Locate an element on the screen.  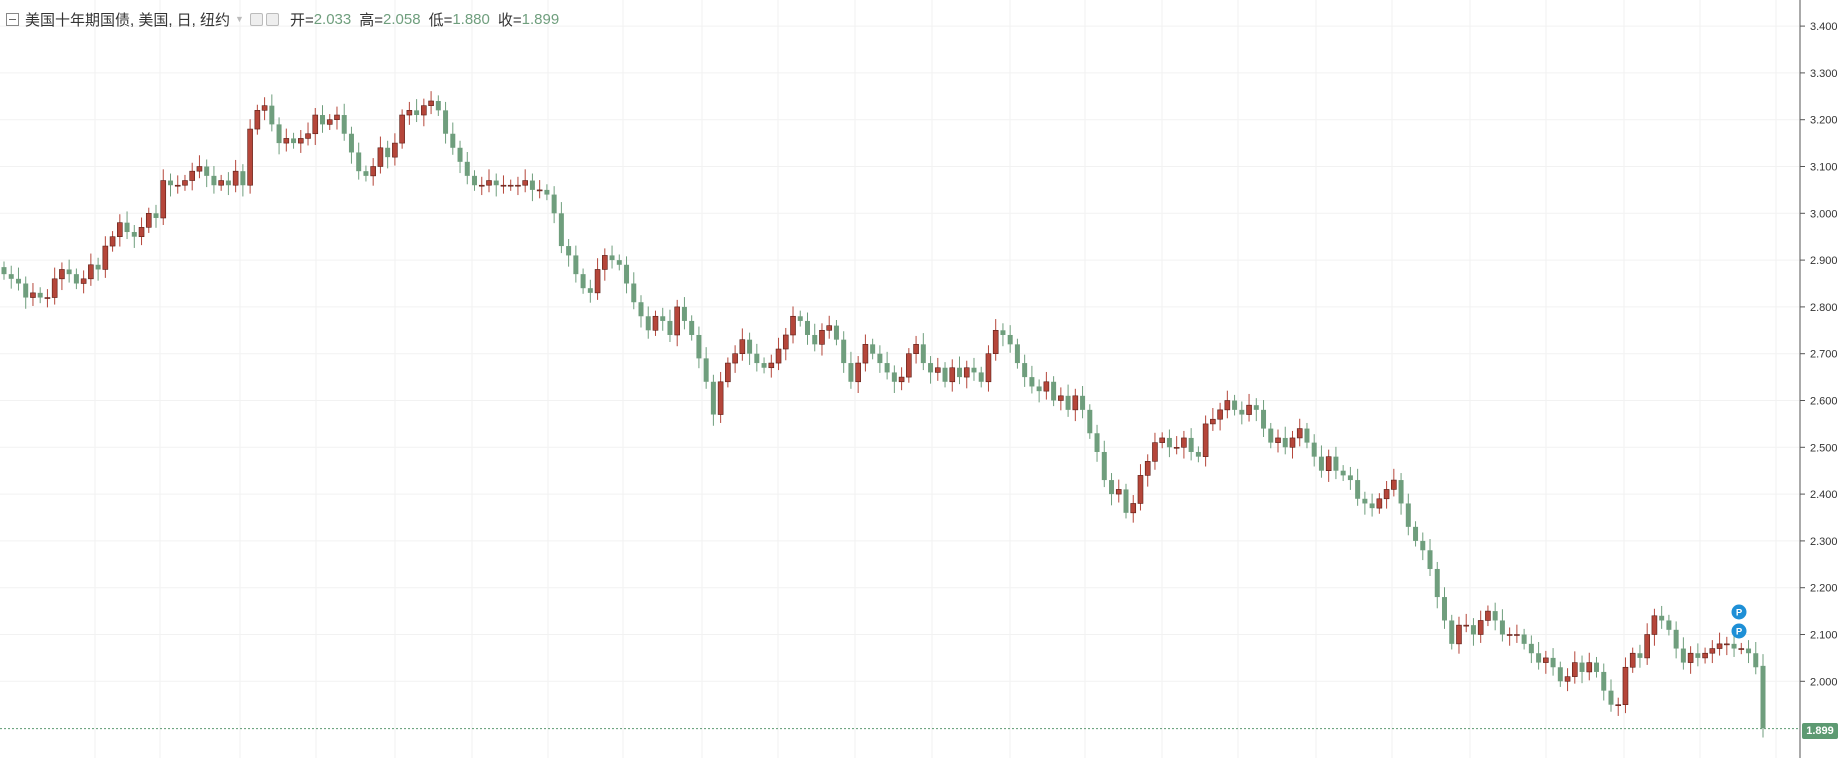
marker-p-icon: P is located at coordinates (1739, 612).